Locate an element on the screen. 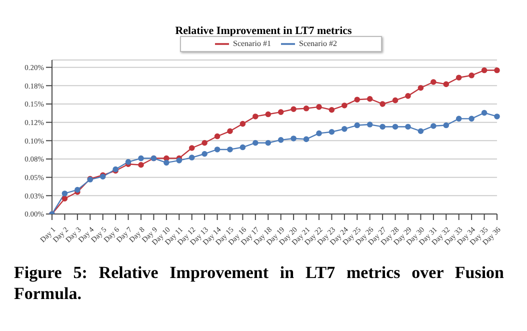 This screenshot has height=331, width=527. legend-label: Scenario #2 is located at coordinates (318, 43).